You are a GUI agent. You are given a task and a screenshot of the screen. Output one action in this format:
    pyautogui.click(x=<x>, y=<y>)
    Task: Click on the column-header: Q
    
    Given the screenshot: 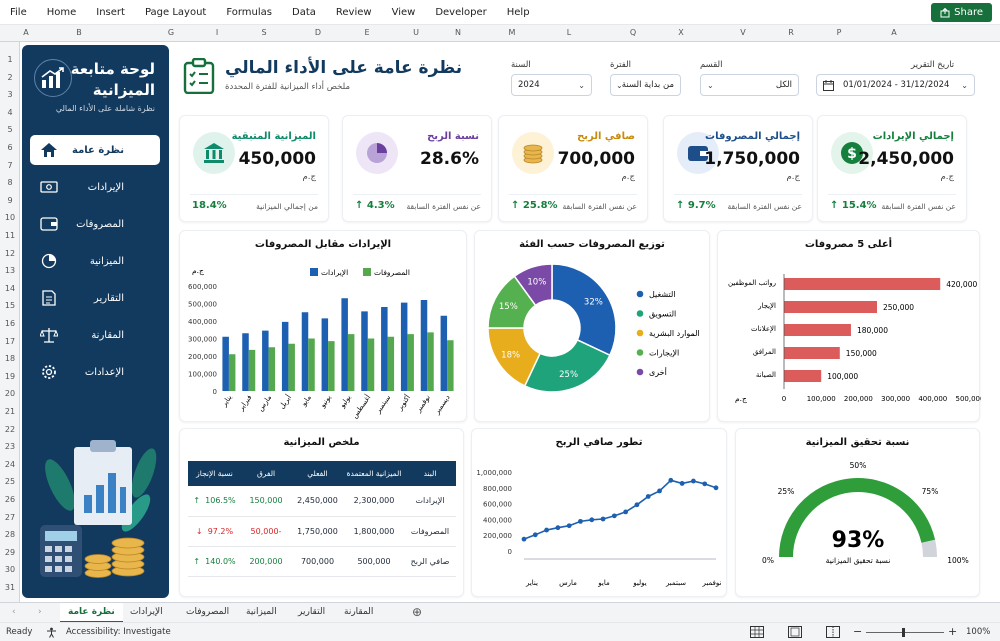 What is the action you would take?
    pyautogui.click(x=633, y=32)
    